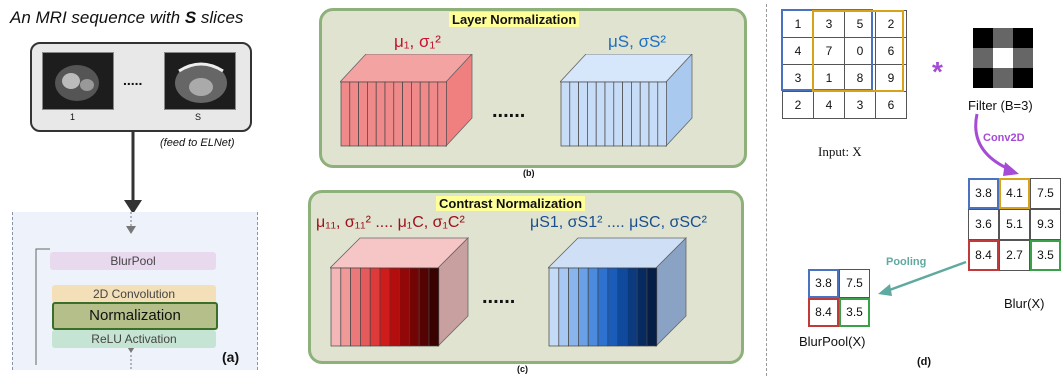  What do you see at coordinates (1014, 255) in the screenshot?
I see `blur-grid-cell: 2.7` at bounding box center [1014, 255].